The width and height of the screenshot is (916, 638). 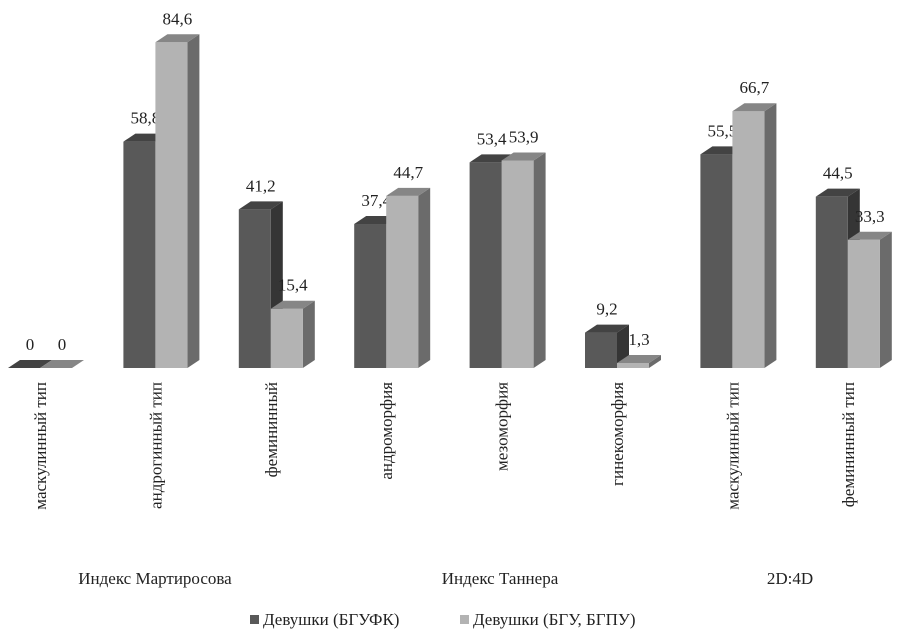 What do you see at coordinates (408, 172) in the screenshot?
I see `value-label: 44,7` at bounding box center [408, 172].